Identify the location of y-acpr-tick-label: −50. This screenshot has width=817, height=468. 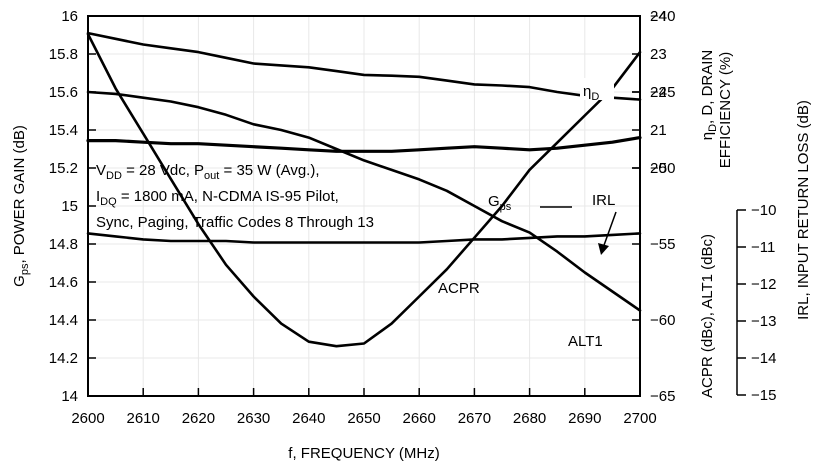
(662, 168).